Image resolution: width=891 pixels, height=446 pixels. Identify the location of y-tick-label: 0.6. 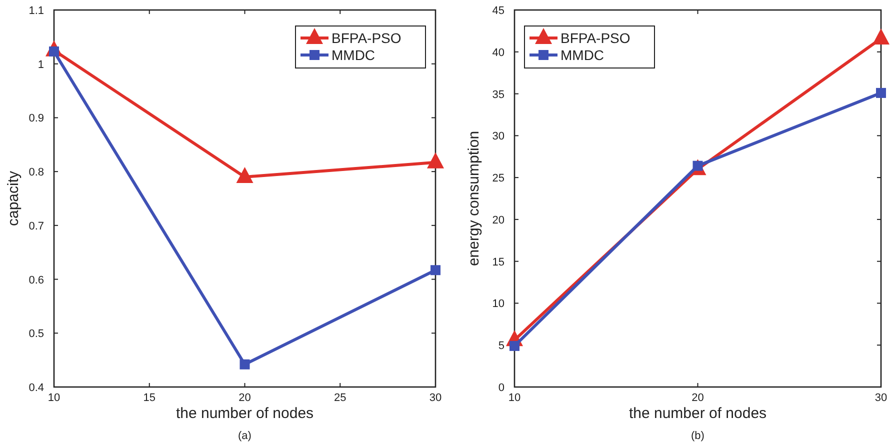
(36, 280).